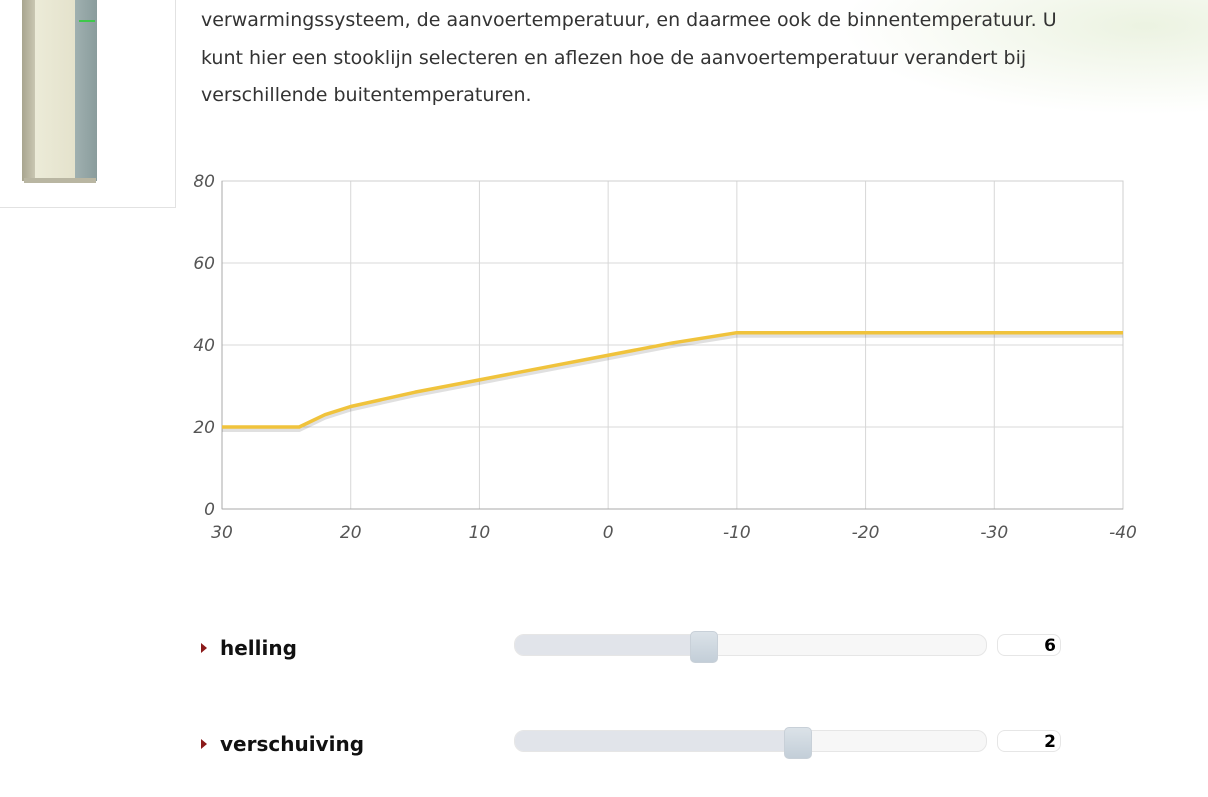  Describe the element at coordinates (1123, 533) in the screenshot. I see `x-tick-label: -40` at that location.